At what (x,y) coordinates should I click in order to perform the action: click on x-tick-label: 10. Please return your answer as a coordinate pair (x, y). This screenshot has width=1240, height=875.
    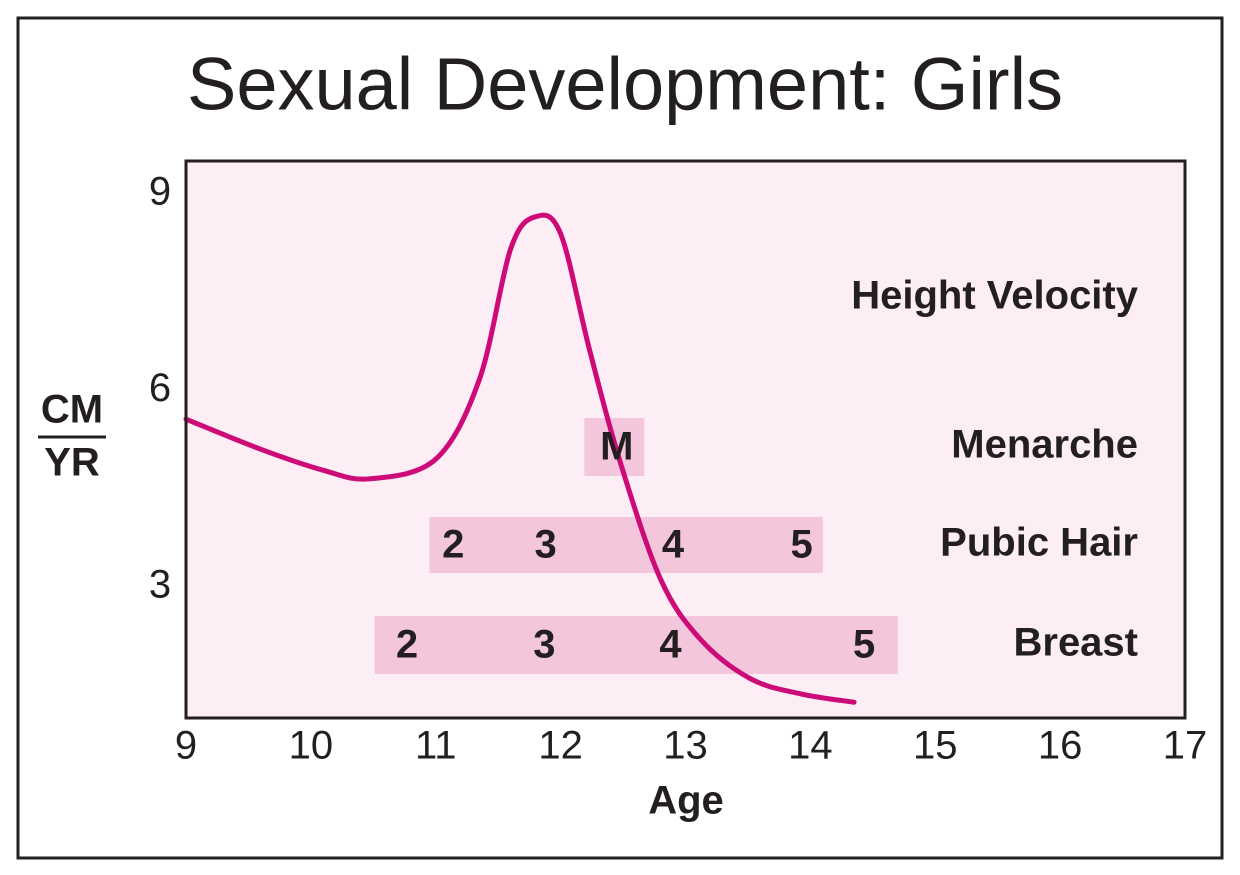
    Looking at the image, I should click on (311, 746).